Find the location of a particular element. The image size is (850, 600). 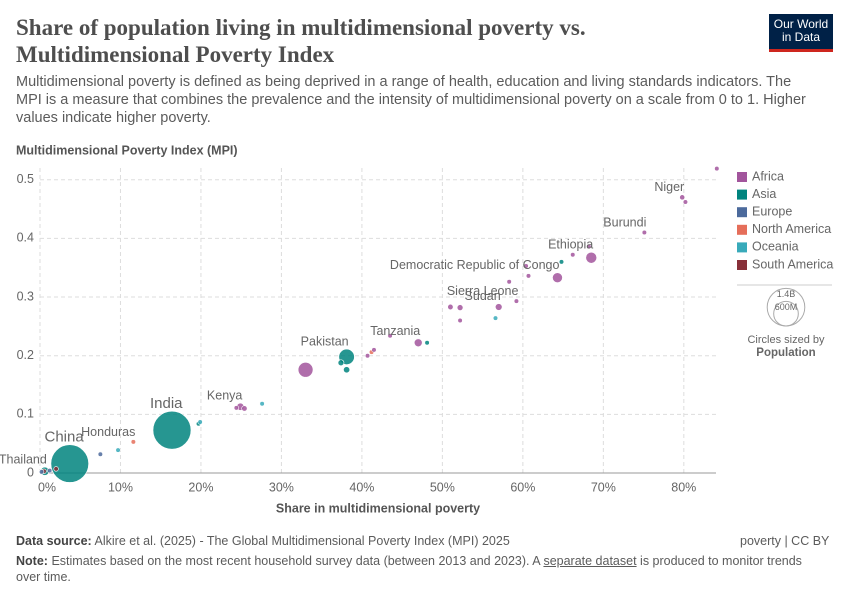

size-legend-circle is located at coordinates (786, 313).